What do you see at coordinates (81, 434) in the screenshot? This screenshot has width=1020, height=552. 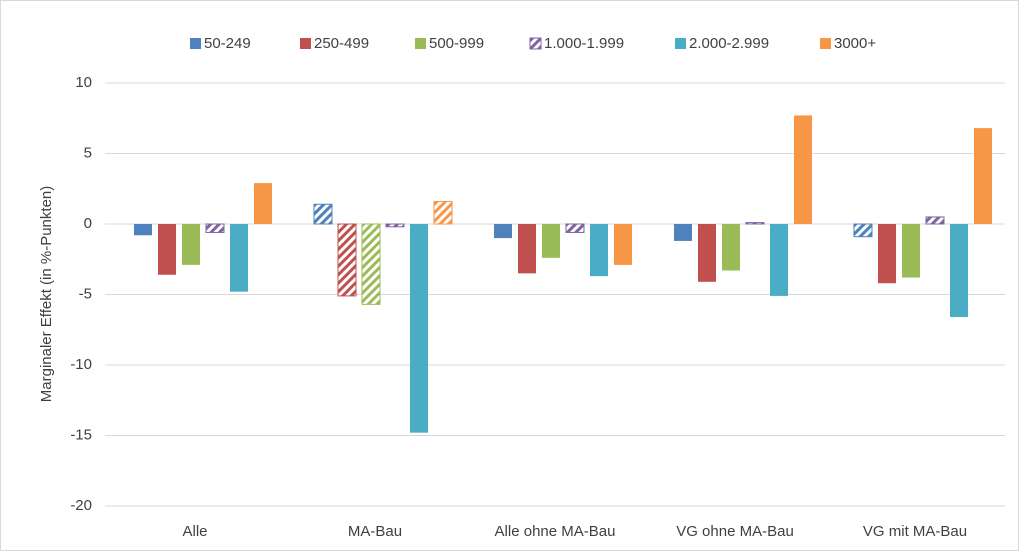 I see `y-tick-label: -15` at bounding box center [81, 434].